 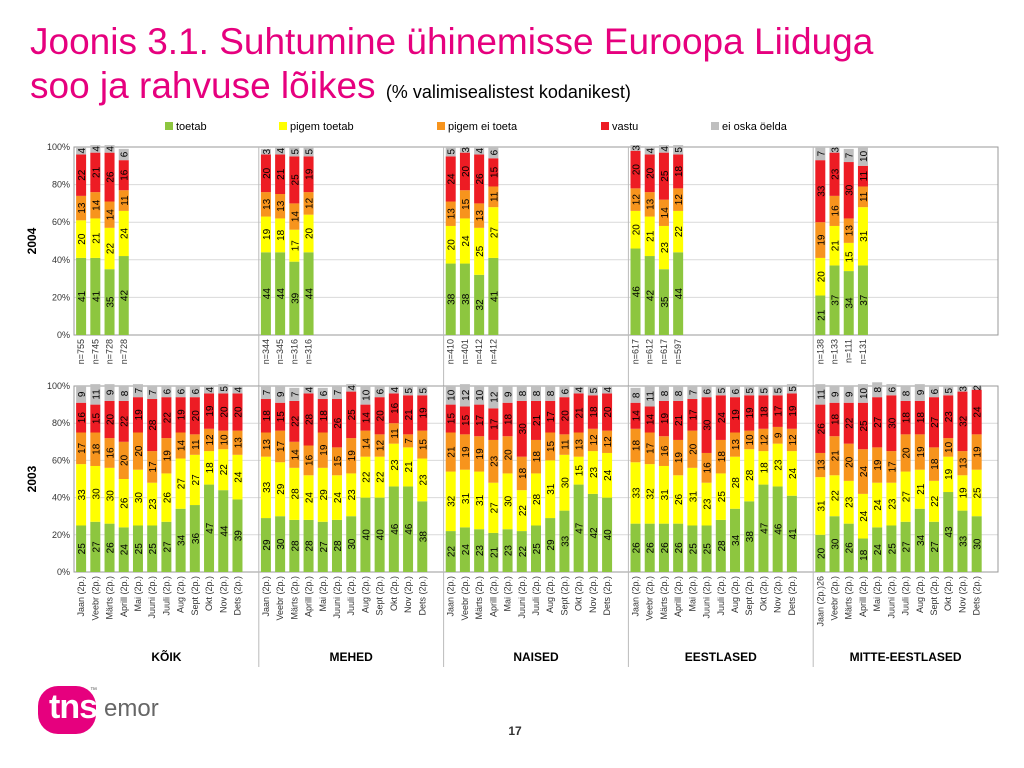 I want to click on bar-value-label: 3, so click(x=836, y=150).